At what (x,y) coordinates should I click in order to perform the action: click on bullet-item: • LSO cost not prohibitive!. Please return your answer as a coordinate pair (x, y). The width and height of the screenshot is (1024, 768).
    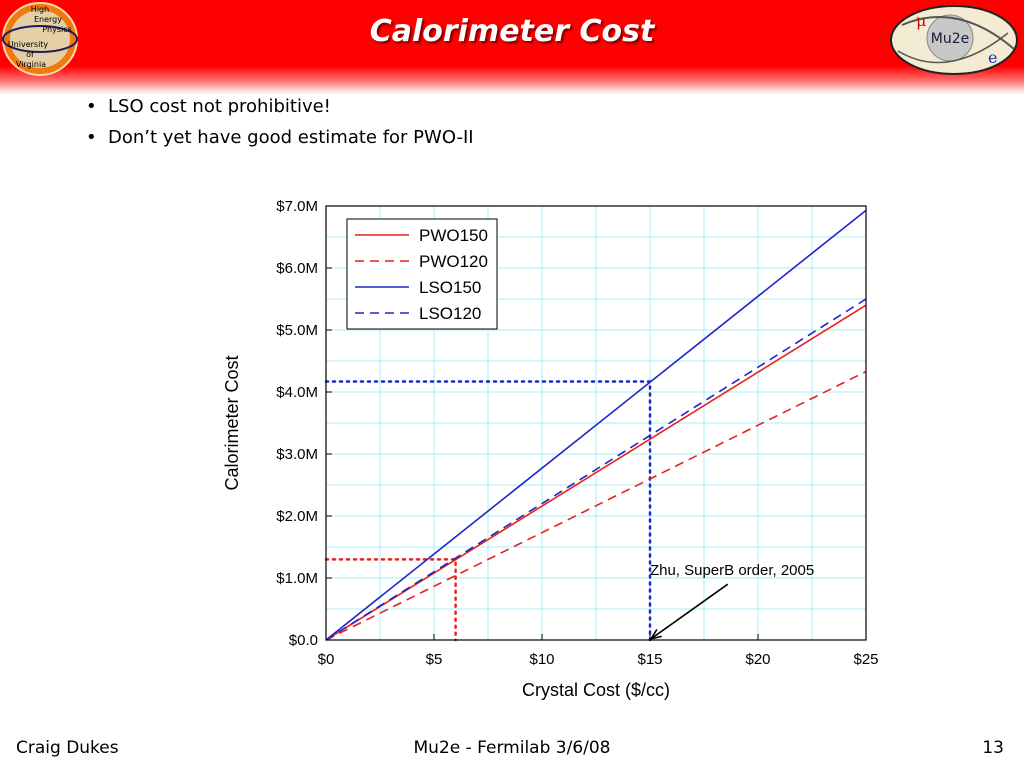
    Looking at the image, I should click on (208, 106).